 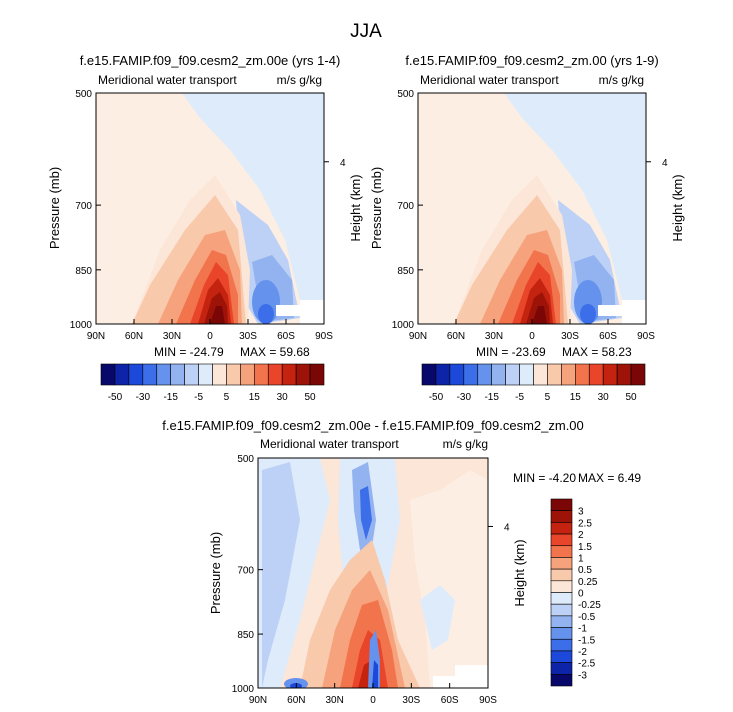 I want to click on x-tick-label: 30N, so click(x=494, y=336).